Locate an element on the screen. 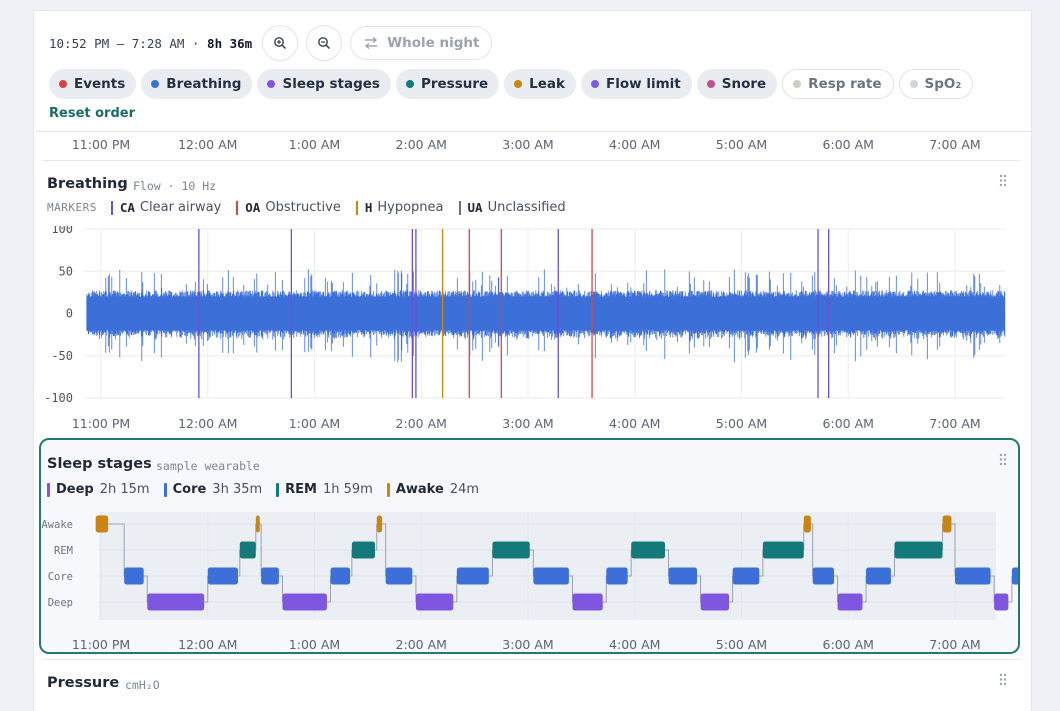 The height and width of the screenshot is (711, 1060). chip-sleep-stages: Sleep stages is located at coordinates (324, 84).